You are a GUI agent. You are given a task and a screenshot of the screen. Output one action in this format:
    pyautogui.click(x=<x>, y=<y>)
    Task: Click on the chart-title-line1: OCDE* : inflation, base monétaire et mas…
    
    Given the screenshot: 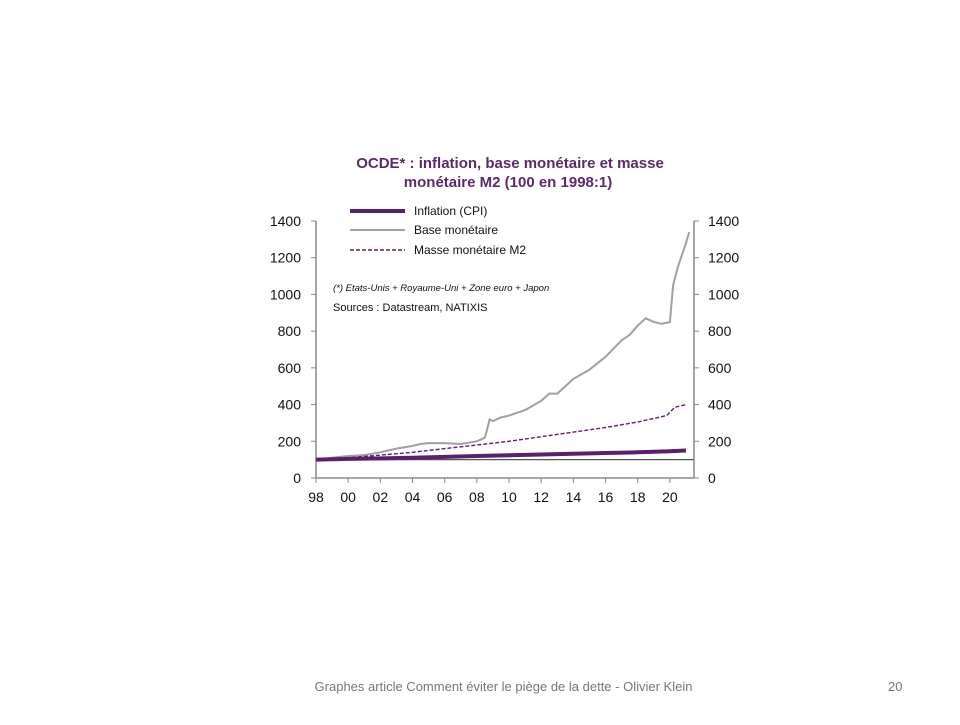 What is the action you would take?
    pyautogui.click(x=510, y=163)
    